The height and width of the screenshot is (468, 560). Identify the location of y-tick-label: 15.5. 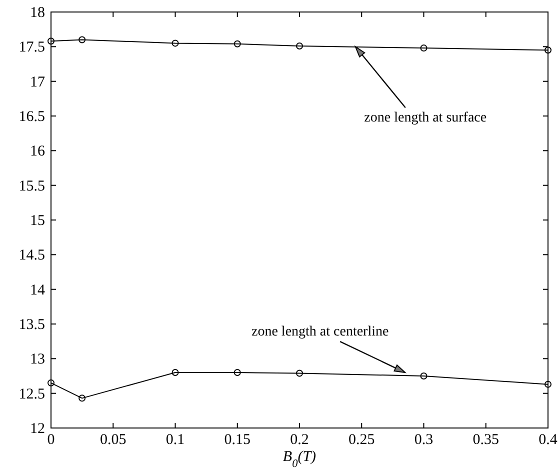
(31, 186).